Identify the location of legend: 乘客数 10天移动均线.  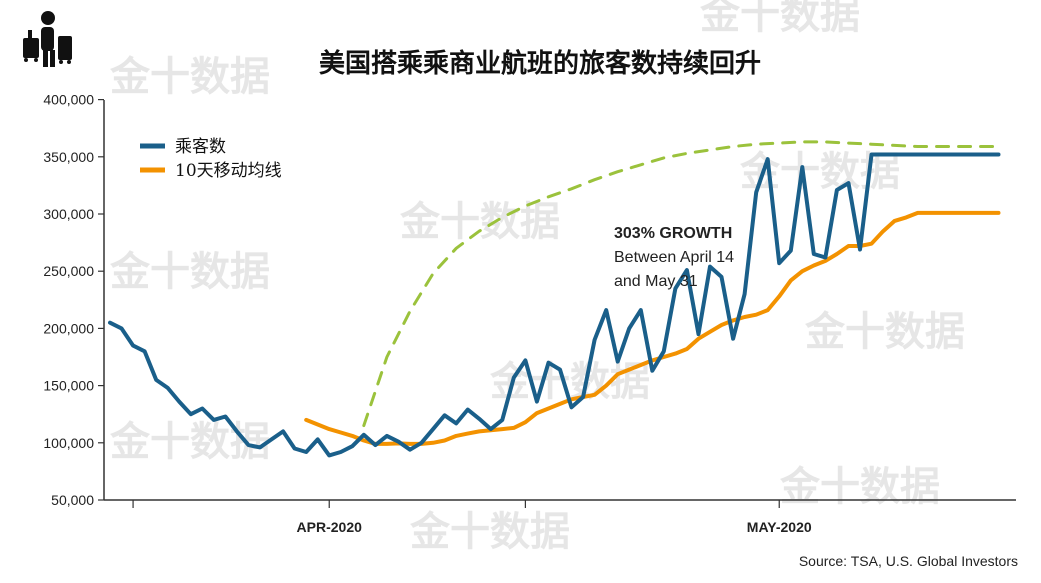
(211, 159).